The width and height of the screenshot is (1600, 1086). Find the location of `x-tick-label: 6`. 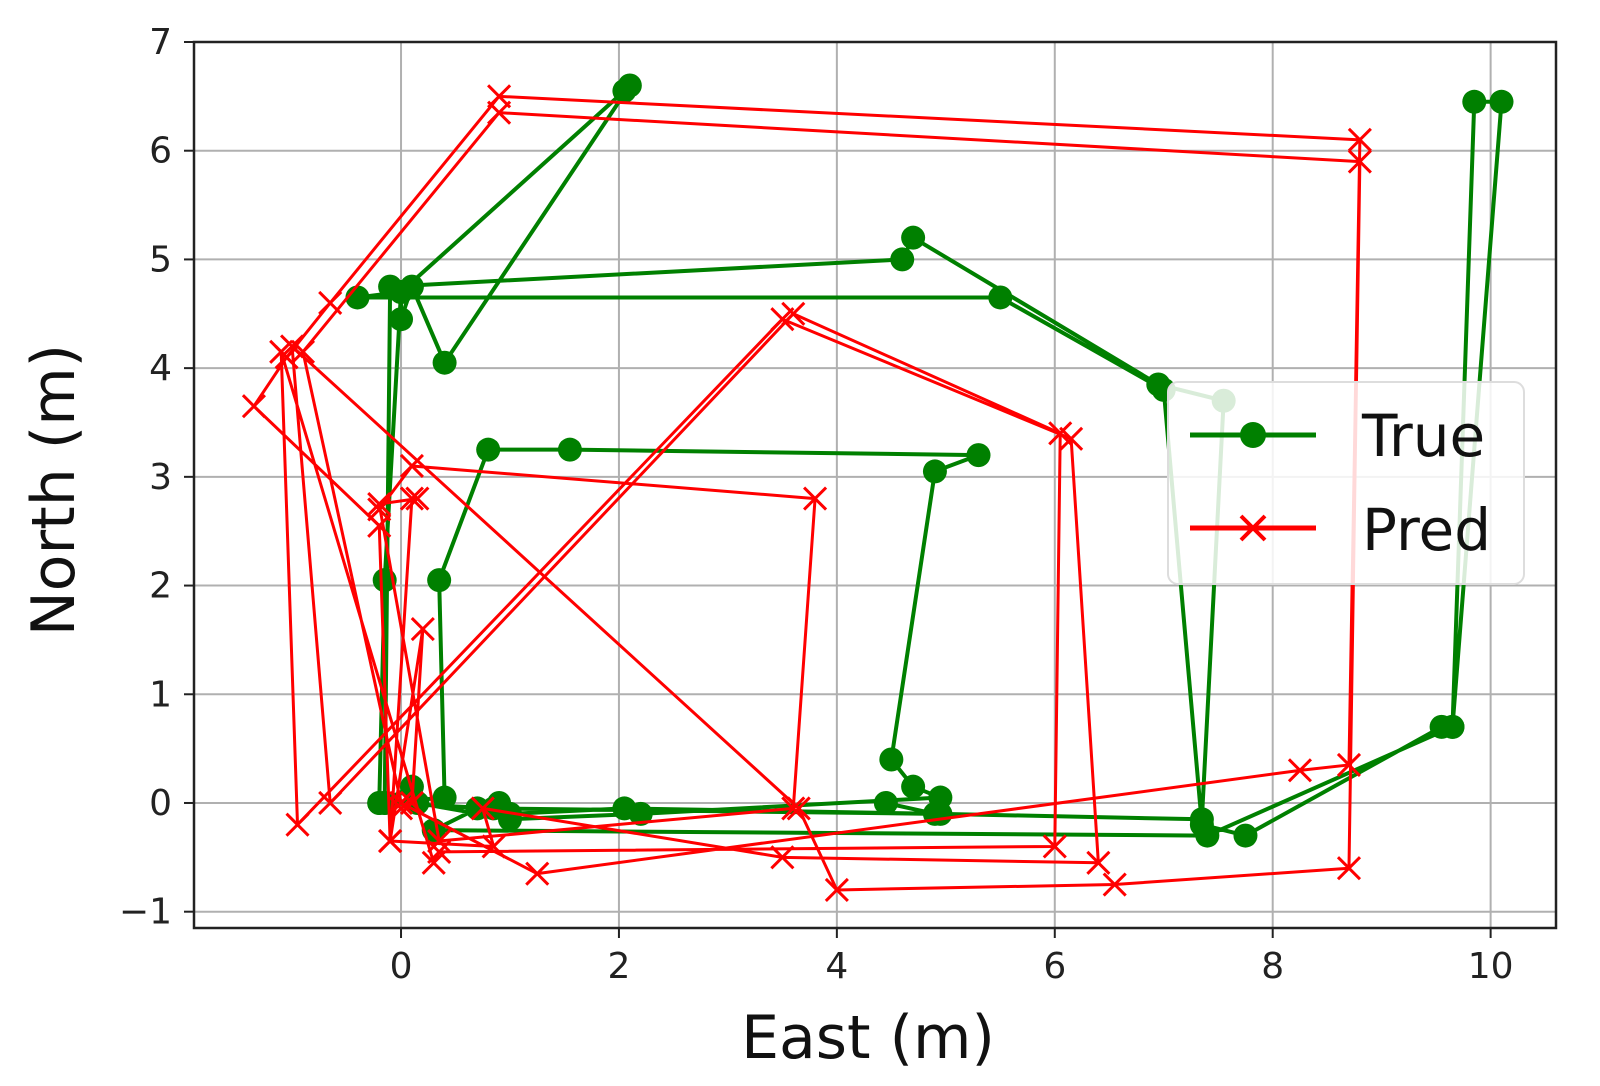

x-tick-label: 6 is located at coordinates (1054, 966).